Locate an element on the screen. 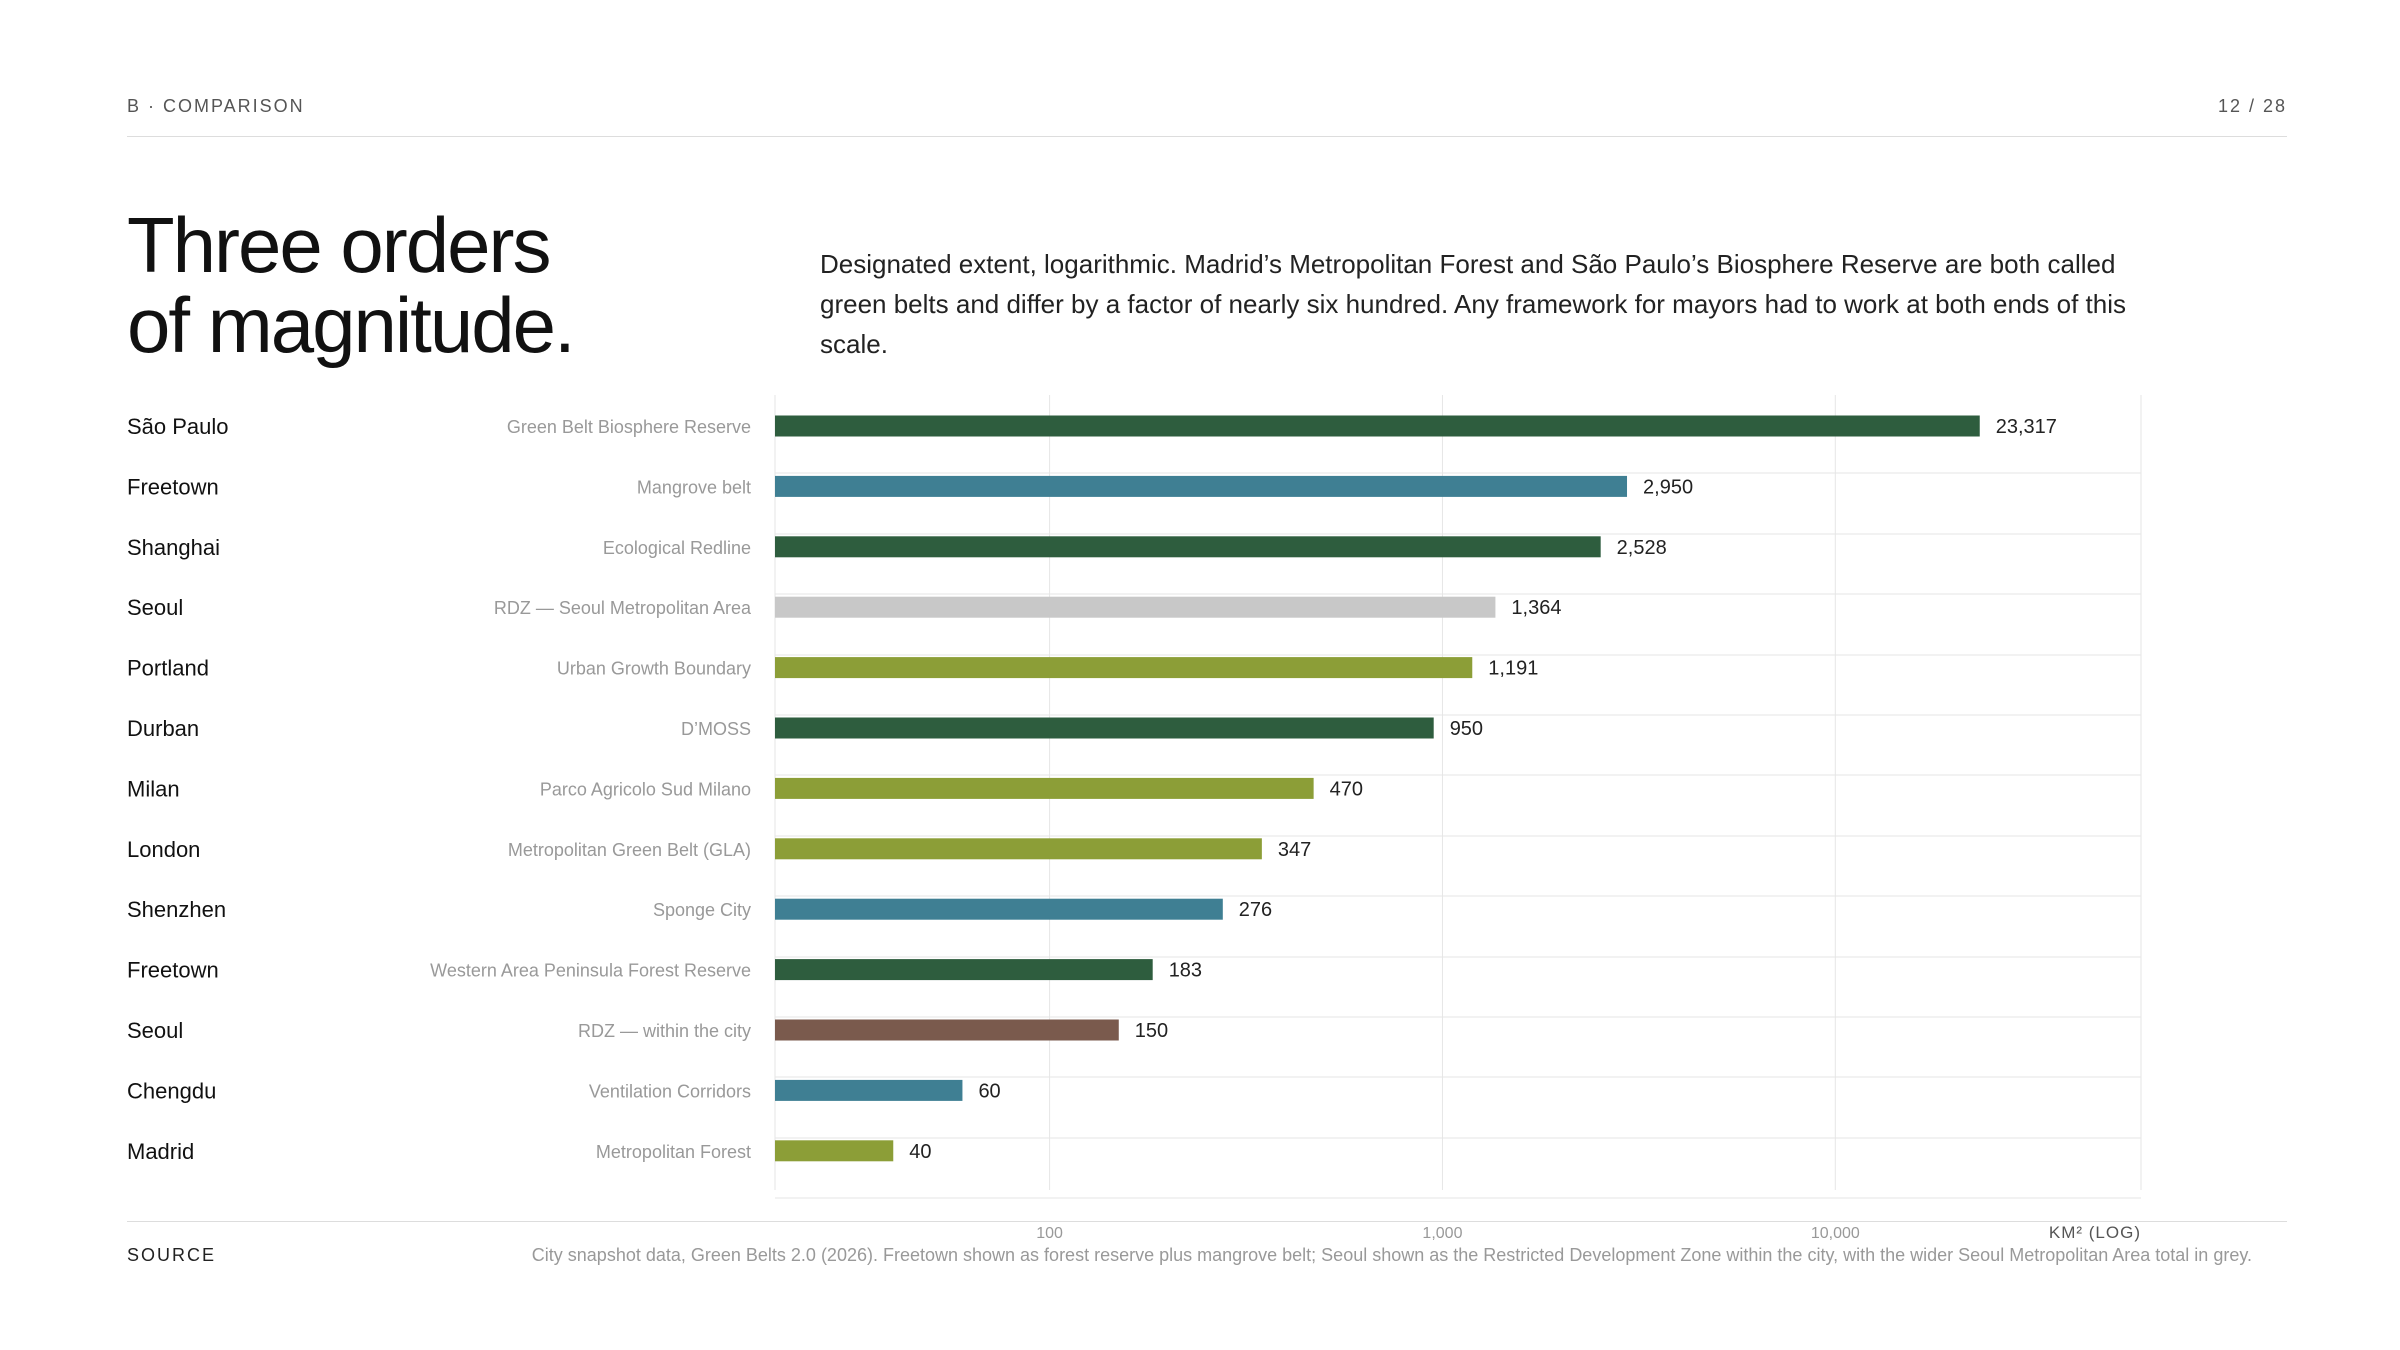  value-label: 470 is located at coordinates (1346, 789).